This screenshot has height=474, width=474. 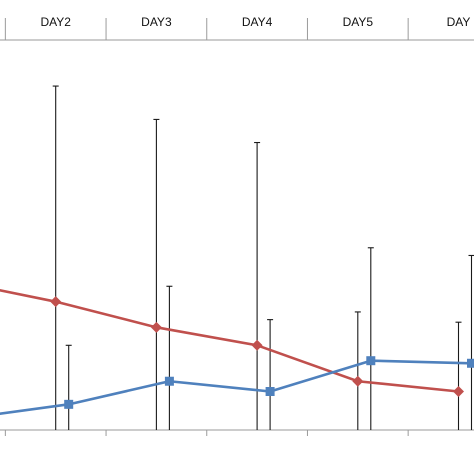 What do you see at coordinates (237, 28) in the screenshot?
I see `day-header-row: DAY2 DAY3 DAY4 DAY5 DAY` at bounding box center [237, 28].